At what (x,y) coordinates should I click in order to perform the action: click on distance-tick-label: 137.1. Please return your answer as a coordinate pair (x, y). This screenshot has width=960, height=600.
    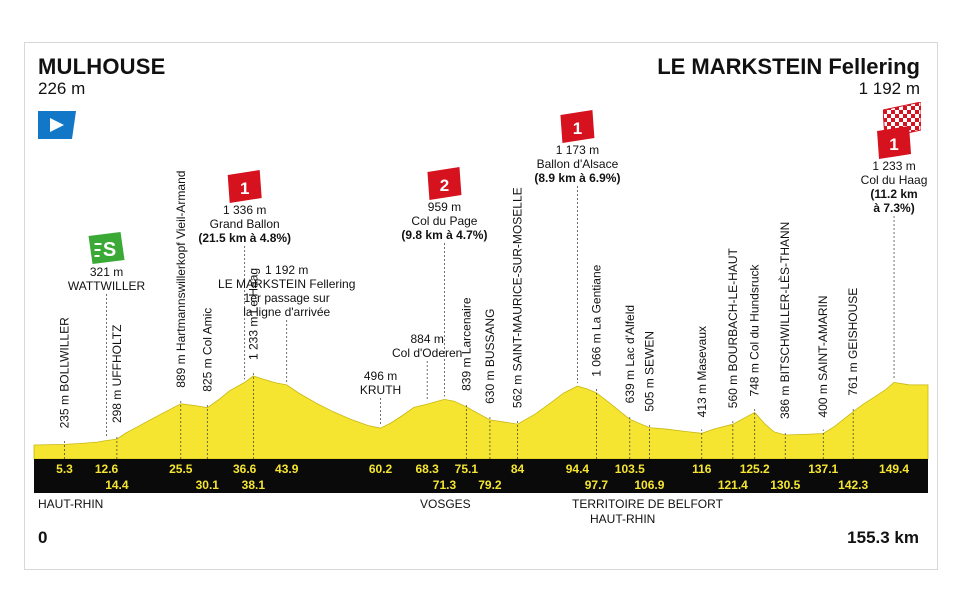
    Looking at the image, I should click on (823, 469).